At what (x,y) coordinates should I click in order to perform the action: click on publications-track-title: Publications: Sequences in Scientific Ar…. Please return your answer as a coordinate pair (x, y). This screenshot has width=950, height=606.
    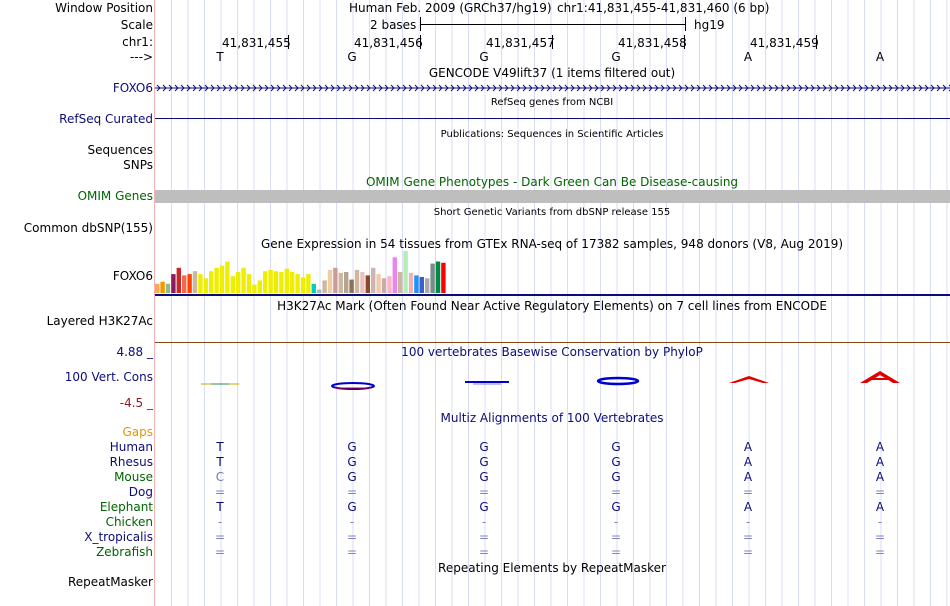
    Looking at the image, I should click on (552, 134).